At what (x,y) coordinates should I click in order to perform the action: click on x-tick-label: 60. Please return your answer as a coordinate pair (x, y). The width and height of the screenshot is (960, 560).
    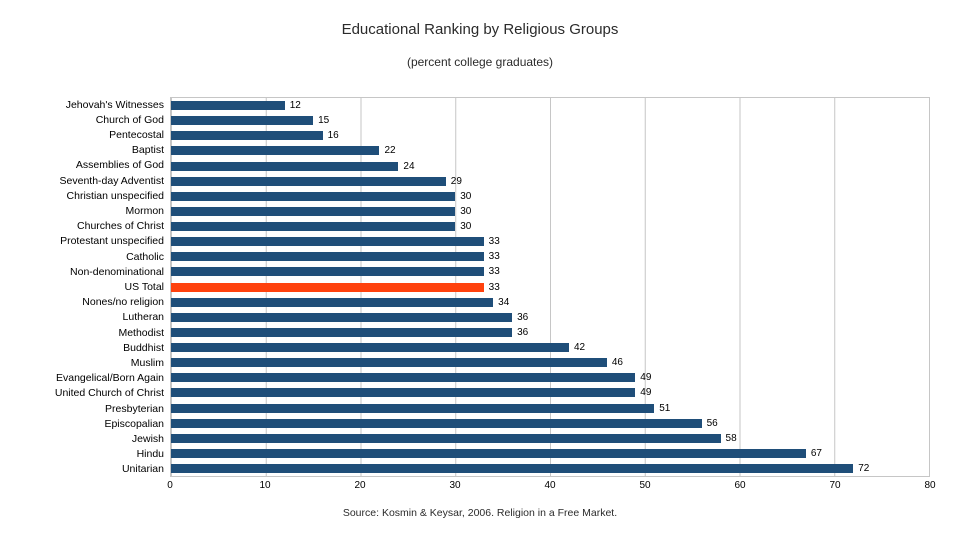
    Looking at the image, I should click on (740, 485).